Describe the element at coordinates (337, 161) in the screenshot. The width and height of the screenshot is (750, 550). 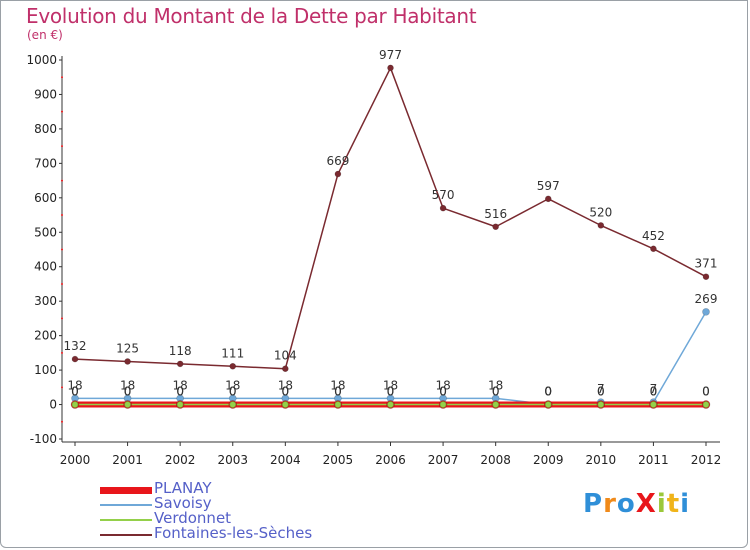
I see `data-label: 669` at that location.